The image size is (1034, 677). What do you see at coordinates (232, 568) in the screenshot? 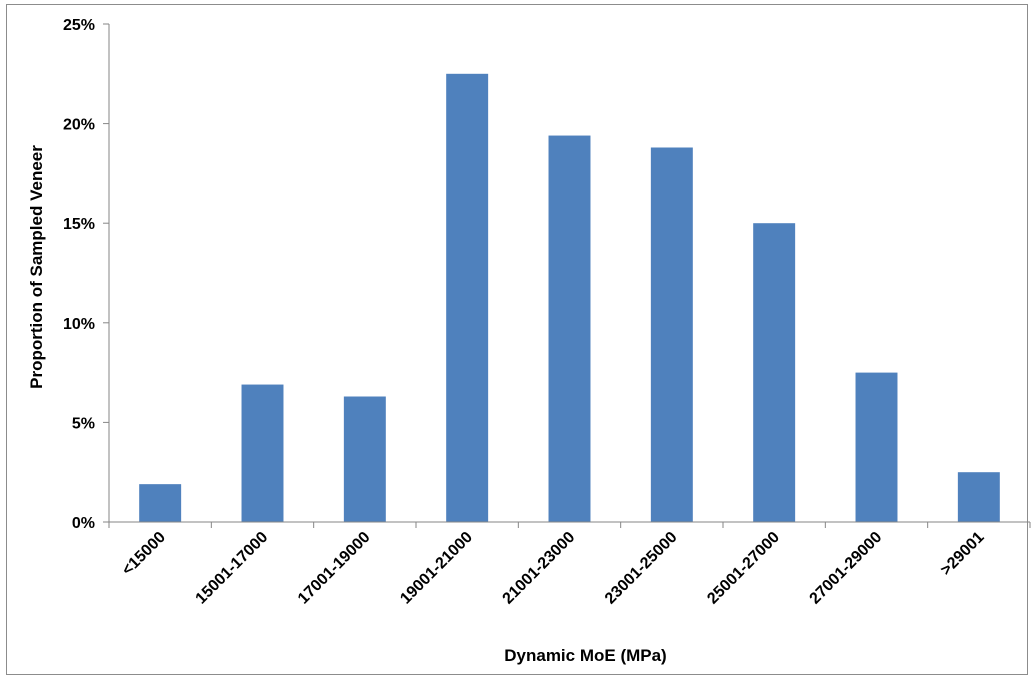
I see `x-tick-label: 15001-17000` at bounding box center [232, 568].